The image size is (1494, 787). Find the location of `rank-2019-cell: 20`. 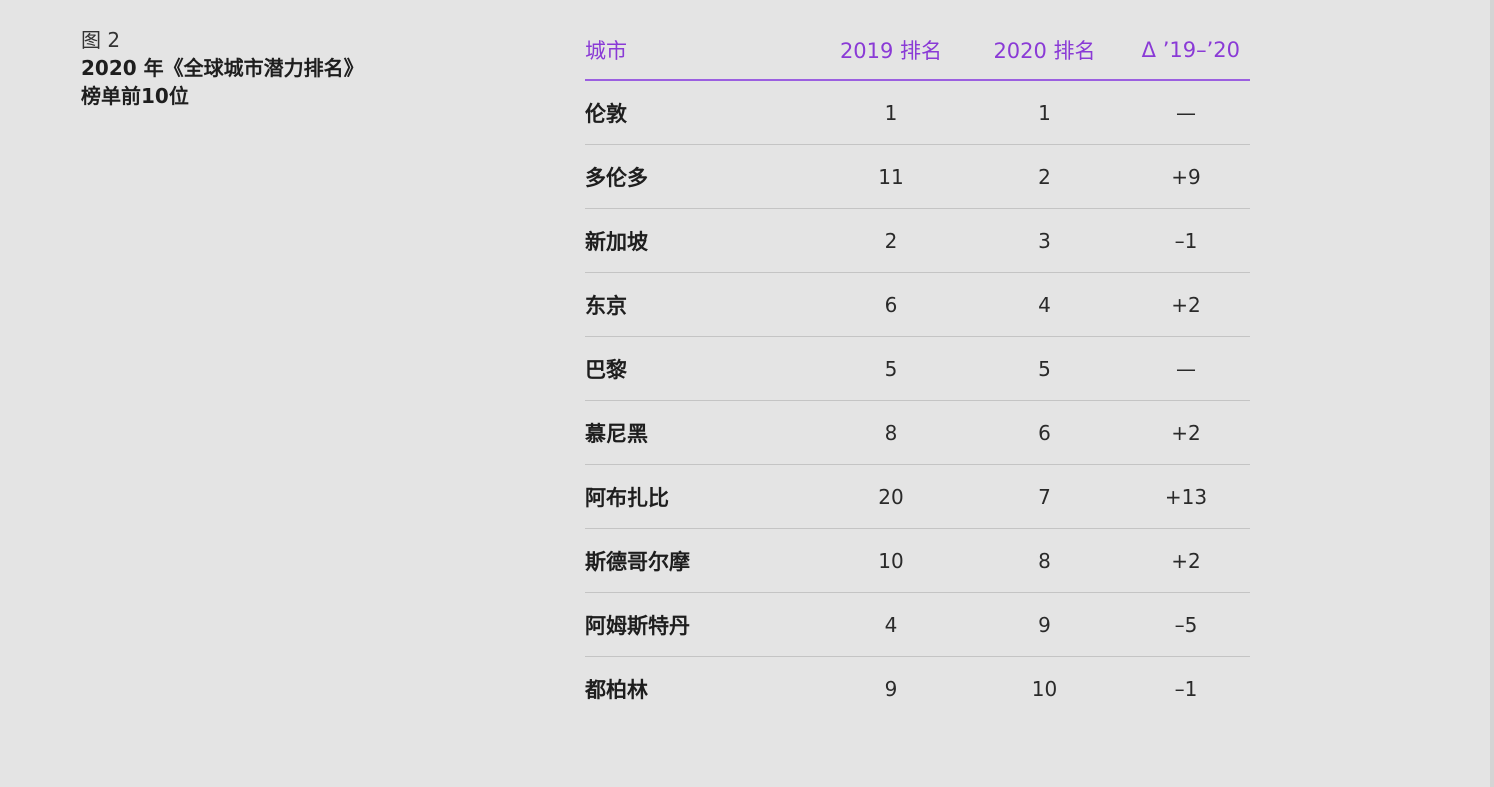

rank-2019-cell: 20 is located at coordinates (891, 496).